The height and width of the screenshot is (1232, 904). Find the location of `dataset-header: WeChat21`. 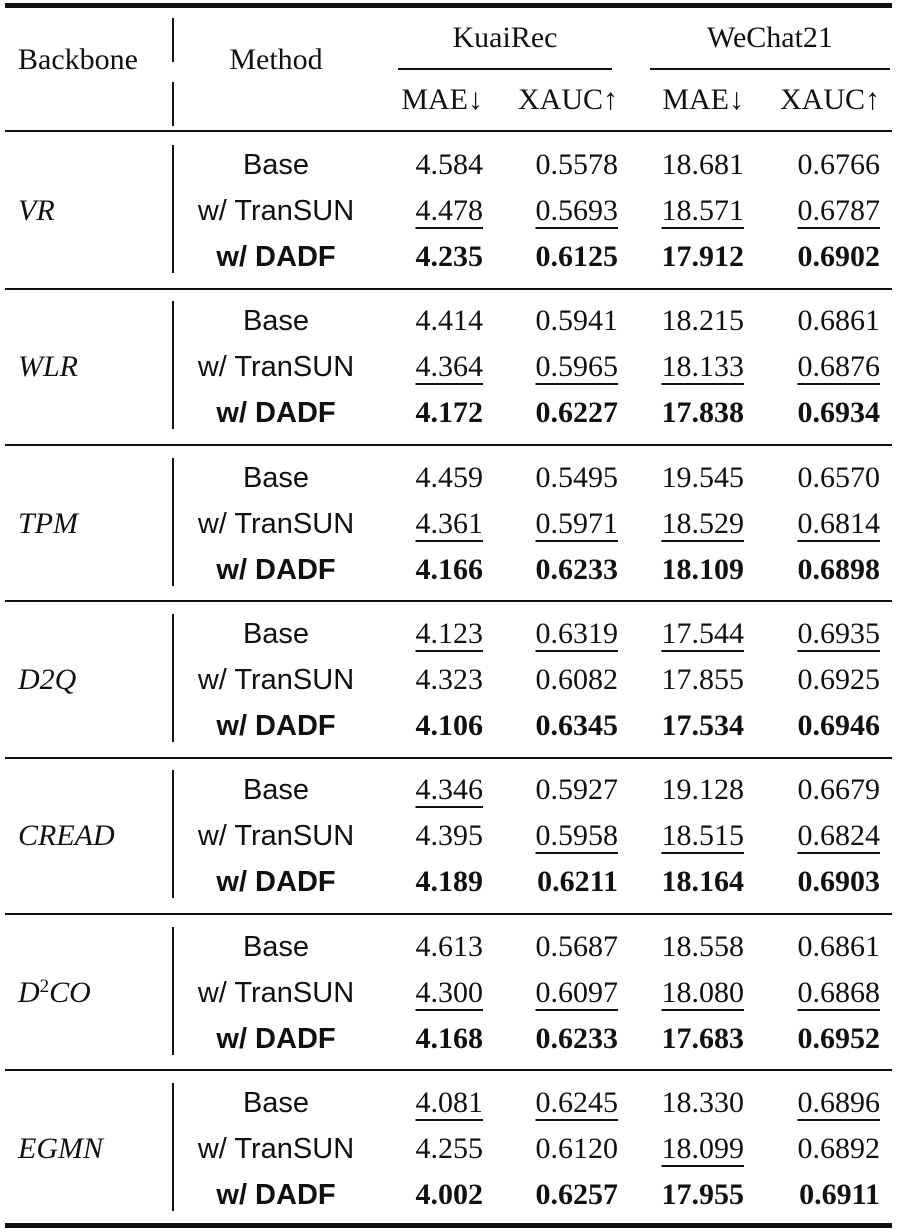

dataset-header: WeChat21 is located at coordinates (770, 37).